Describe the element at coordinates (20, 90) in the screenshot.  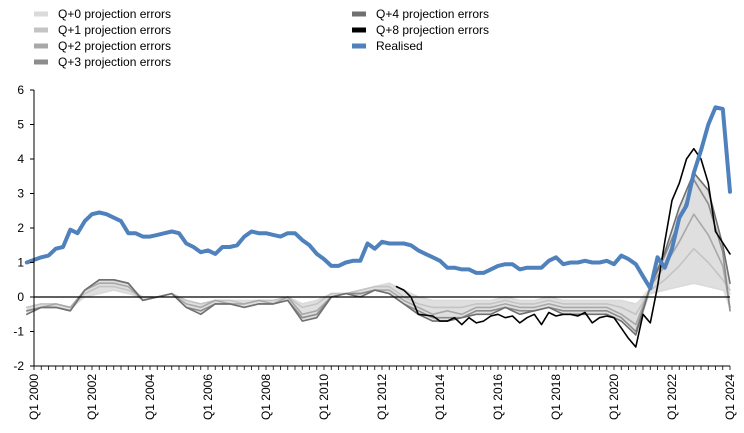
I see `y-tick-label: 6` at that location.